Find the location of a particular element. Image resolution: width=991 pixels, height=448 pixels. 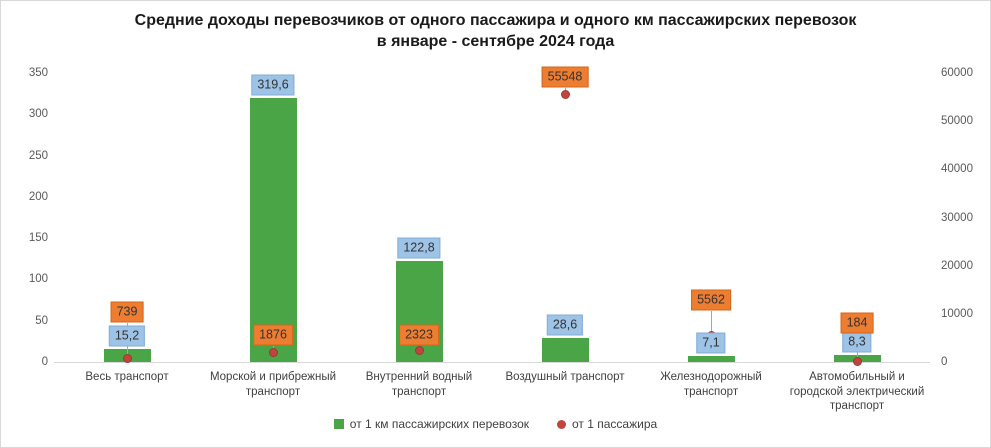

bar-value-label: 15,2 is located at coordinates (127, 336).